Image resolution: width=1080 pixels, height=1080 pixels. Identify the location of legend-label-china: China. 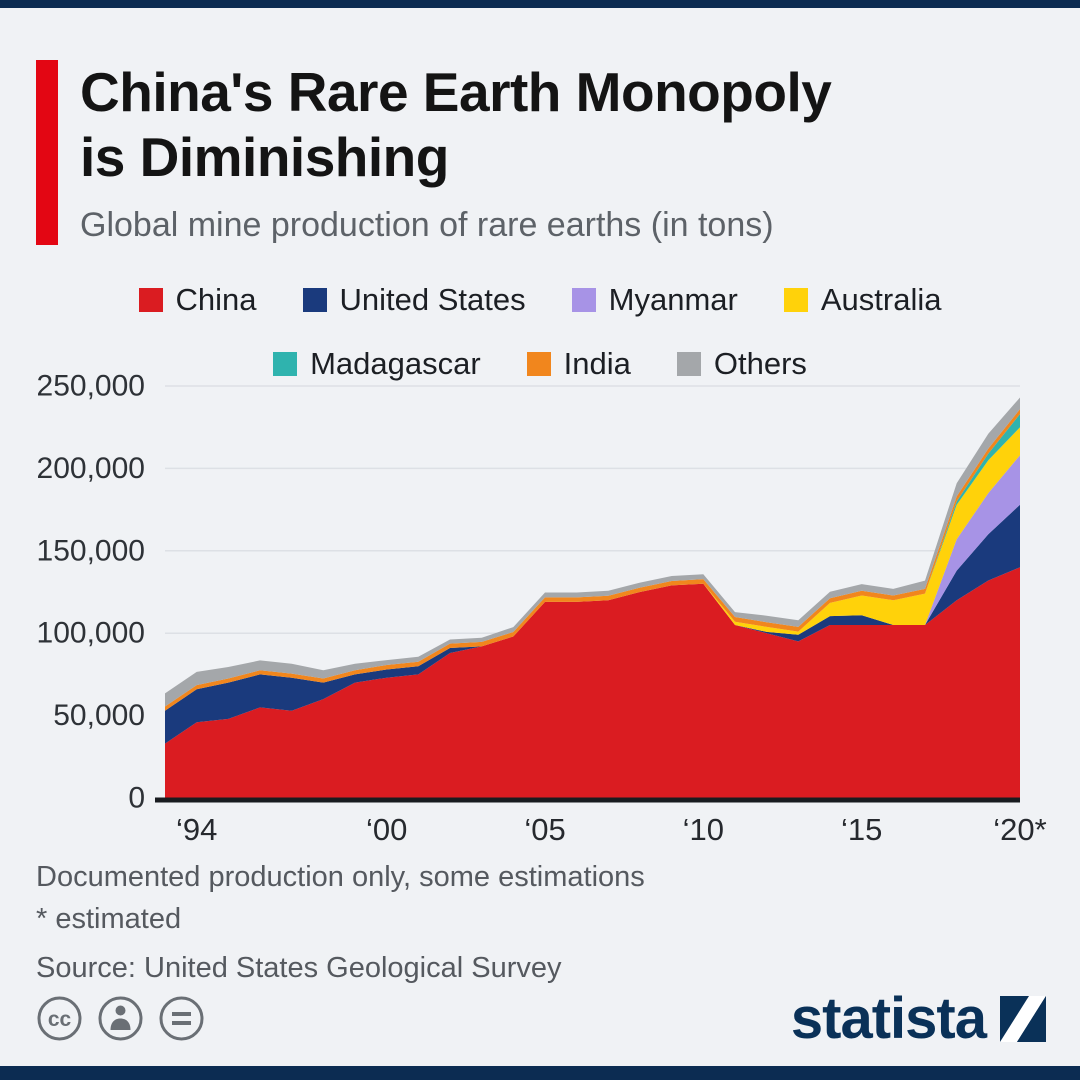
(216, 299).